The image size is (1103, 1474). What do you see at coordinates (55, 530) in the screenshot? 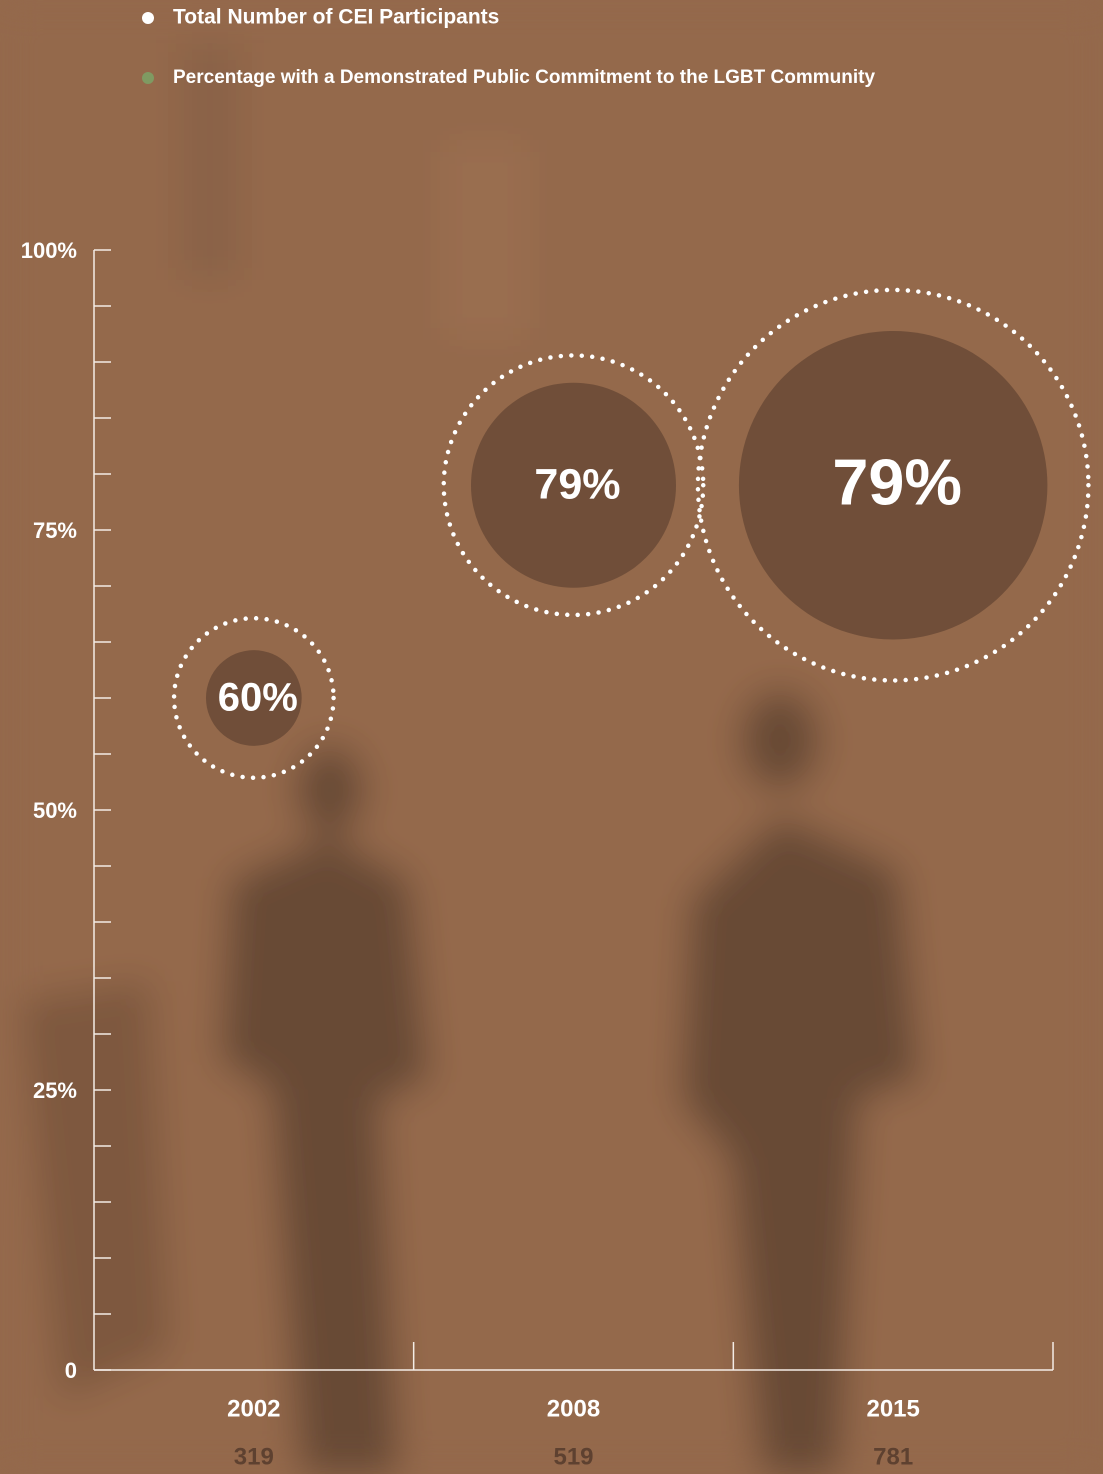
I see `y-tick-label: 75%` at bounding box center [55, 530].